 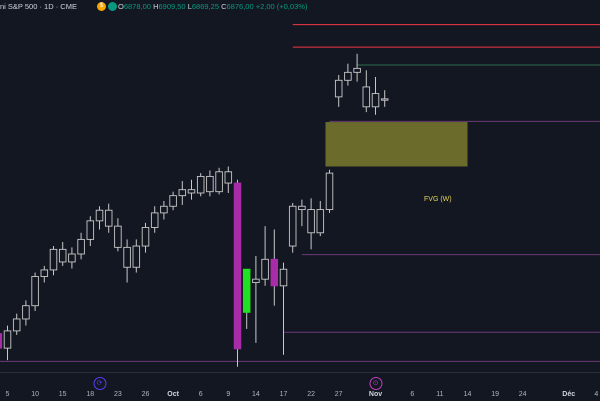 What do you see at coordinates (90, 394) in the screenshot?
I see `x-tick-label: 18` at bounding box center [90, 394].